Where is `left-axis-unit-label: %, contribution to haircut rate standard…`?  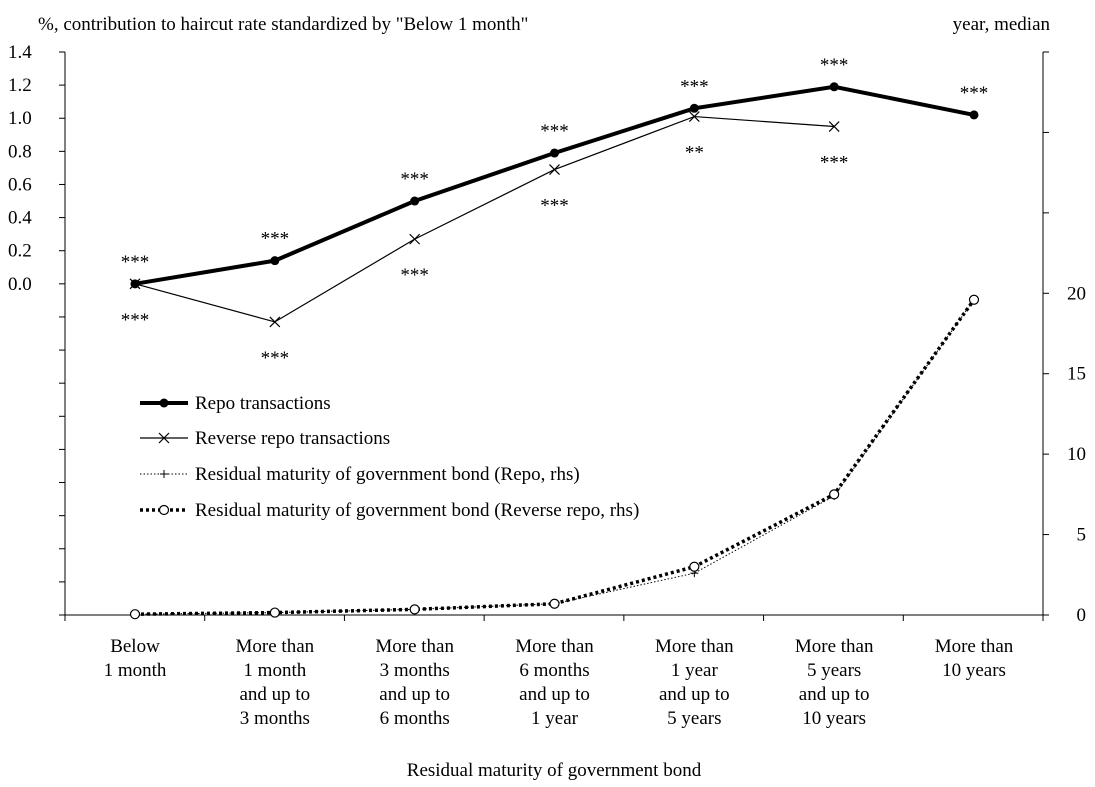
left-axis-unit-label: %, contribution to haircut rate standard… is located at coordinates (283, 24).